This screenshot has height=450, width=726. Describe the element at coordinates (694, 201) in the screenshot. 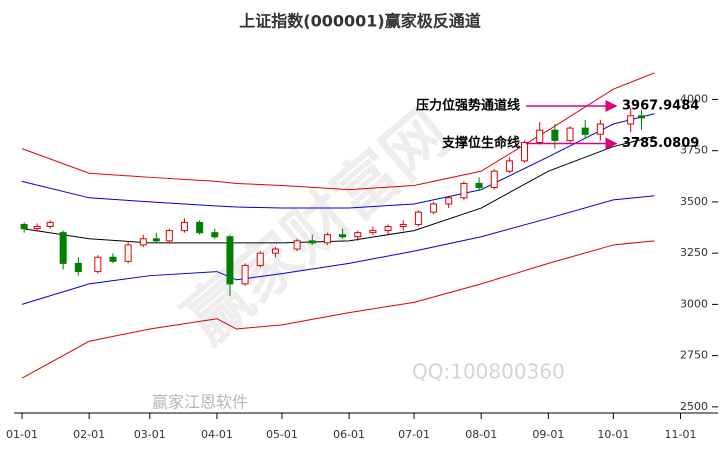

I see `y-tick-label: 3500` at that location.